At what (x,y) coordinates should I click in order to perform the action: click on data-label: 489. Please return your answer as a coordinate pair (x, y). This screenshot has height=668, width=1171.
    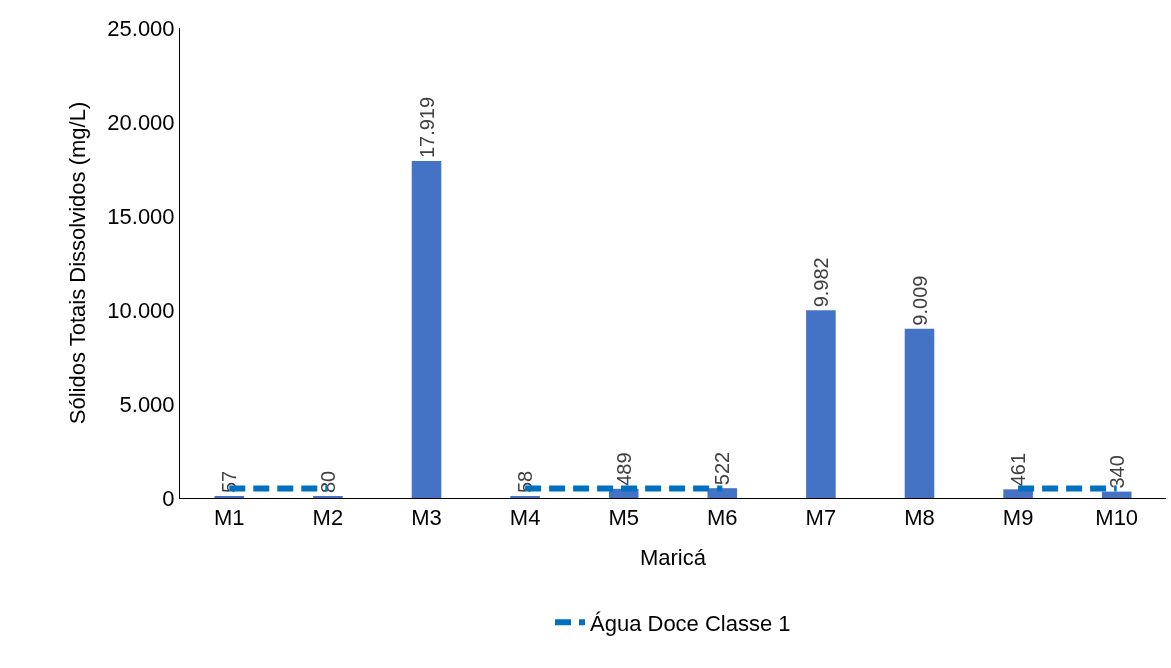
    Looking at the image, I should click on (623, 469).